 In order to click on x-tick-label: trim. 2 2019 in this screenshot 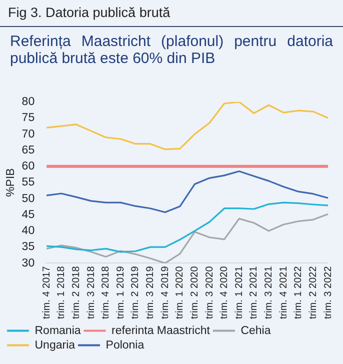, I will do `click(136, 293)`.